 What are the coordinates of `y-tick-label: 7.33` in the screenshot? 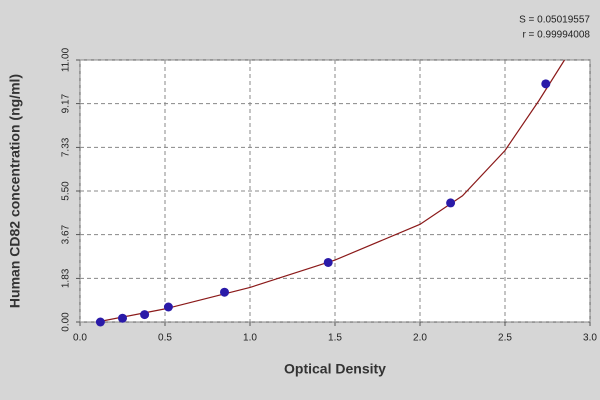 It's located at (66, 147).